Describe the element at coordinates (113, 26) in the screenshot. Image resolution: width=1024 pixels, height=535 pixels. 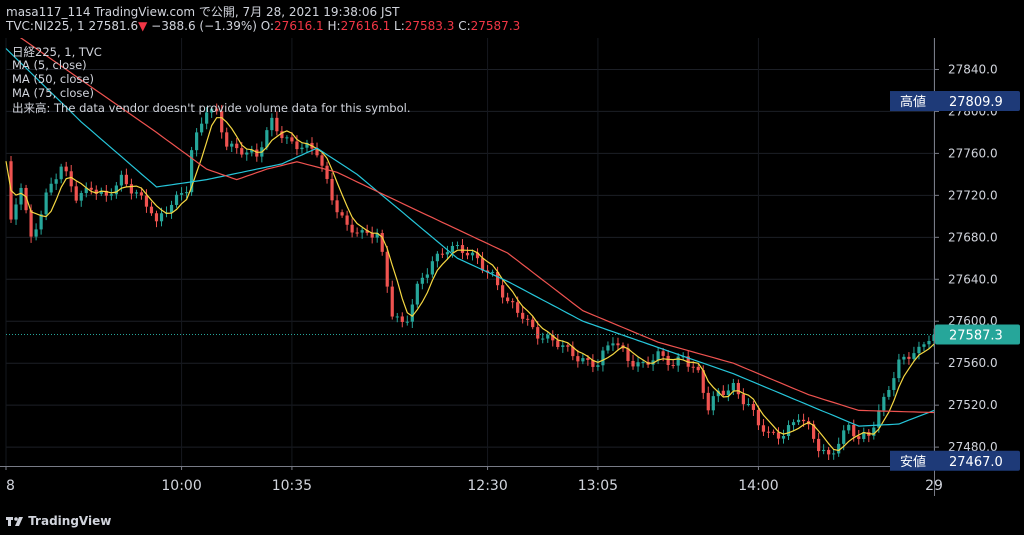
I see `last-price: 27581.6` at that location.